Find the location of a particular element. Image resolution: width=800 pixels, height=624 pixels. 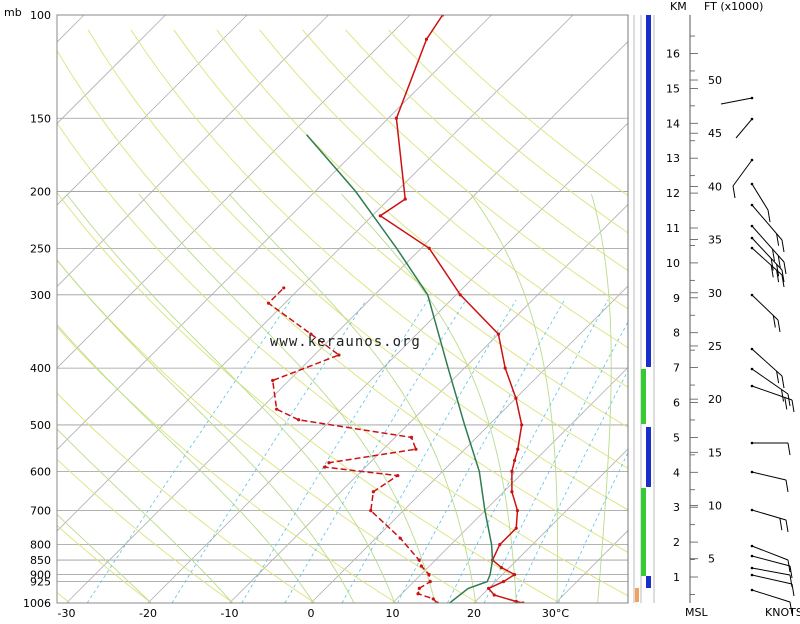

pressure-tick-label: 1006 is located at coordinates (37, 603).